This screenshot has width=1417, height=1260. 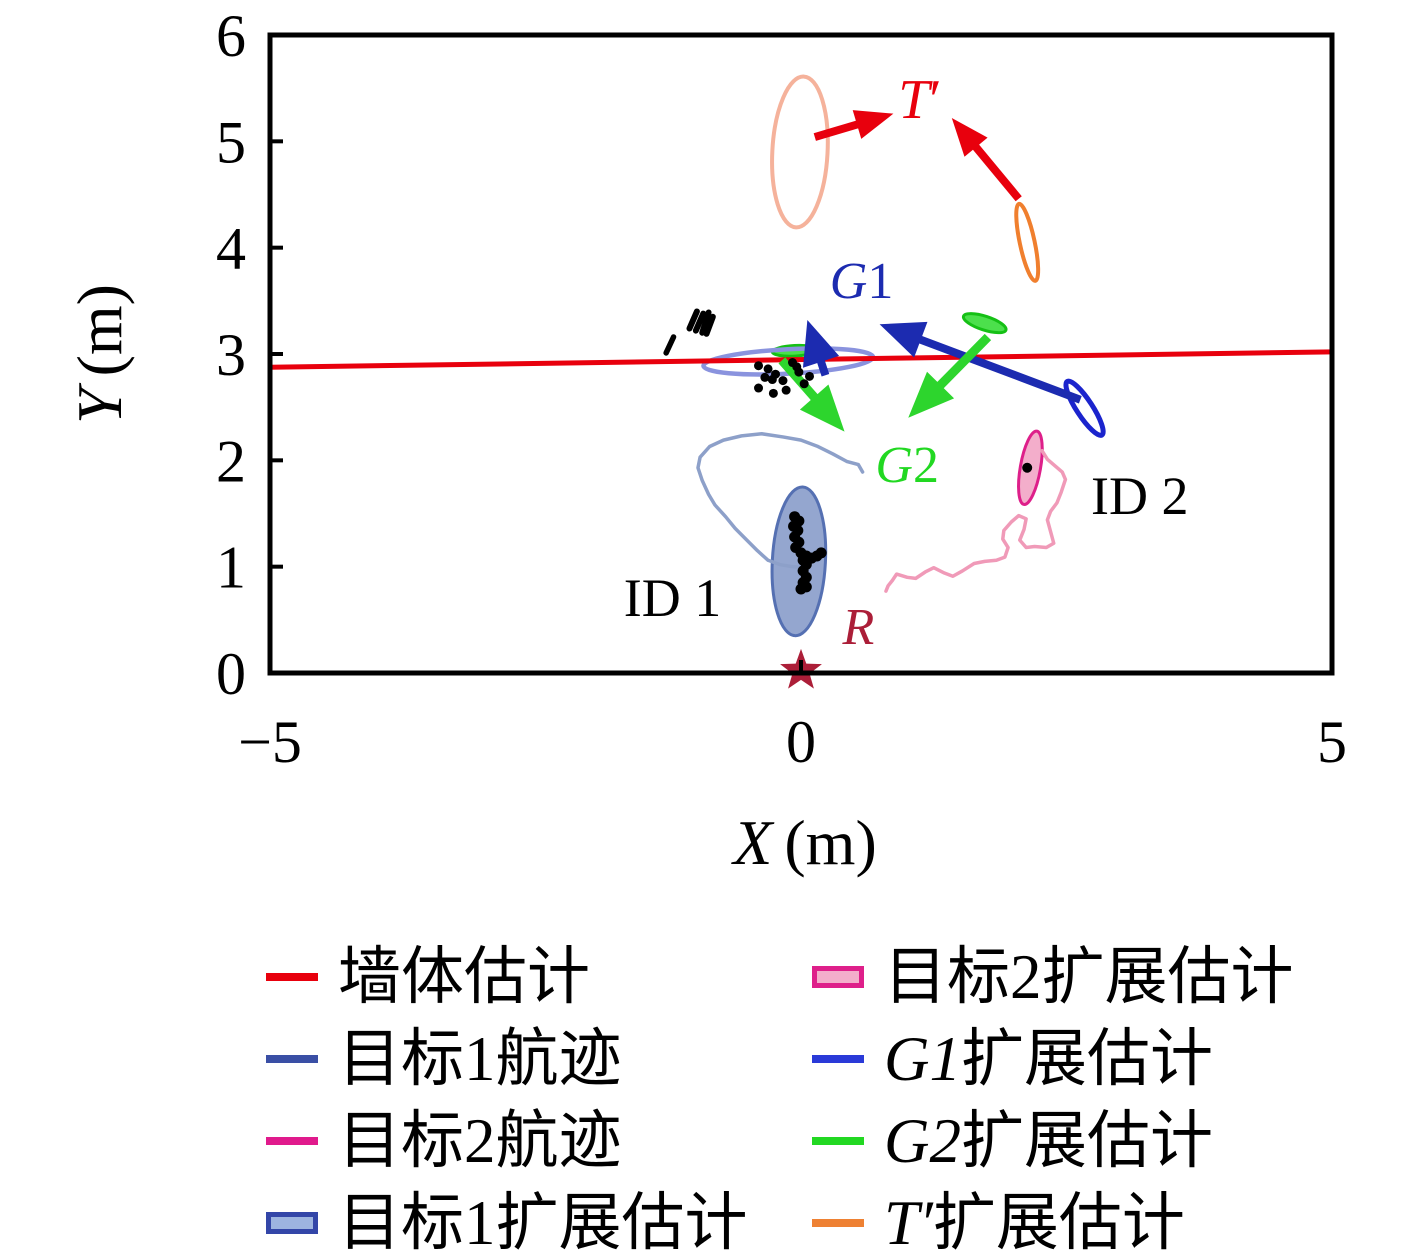 What do you see at coordinates (231, 249) in the screenshot?
I see `y-tick-label: 4` at bounding box center [231, 249].